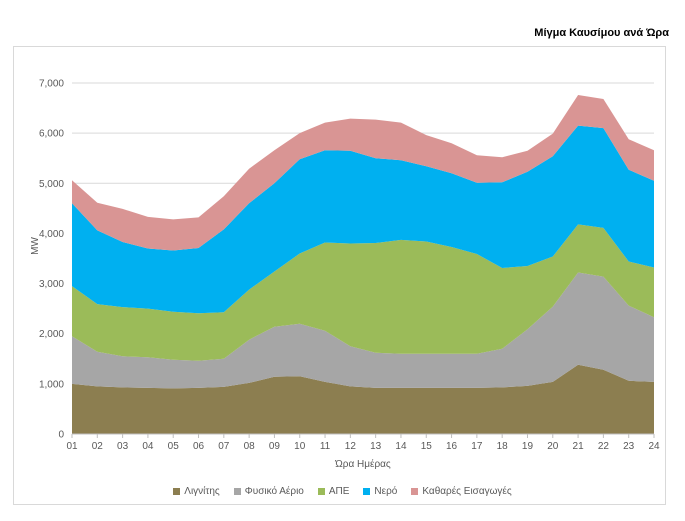 Image resolution: width=685 pixels, height=521 pixels. What do you see at coordinates (148, 446) in the screenshot?
I see `x-tick-label: 04` at bounding box center [148, 446].